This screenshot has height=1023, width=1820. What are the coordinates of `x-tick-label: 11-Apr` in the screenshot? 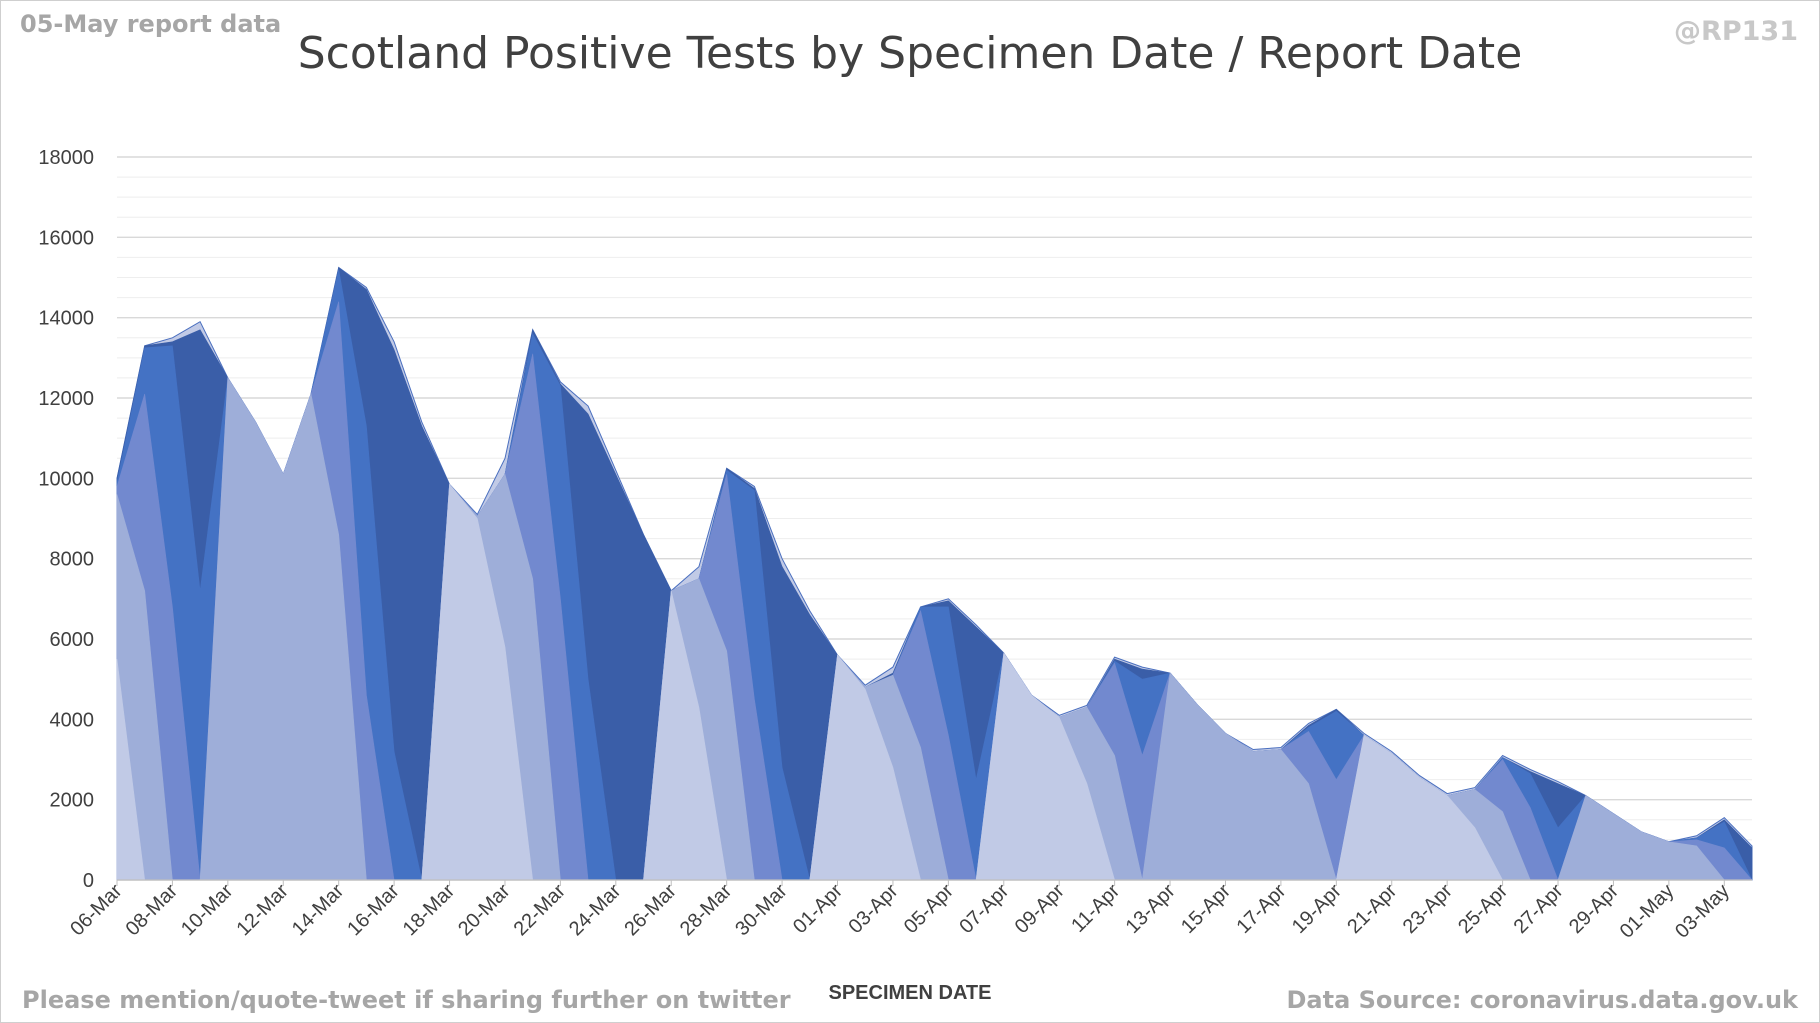 It's located at (1095, 908).